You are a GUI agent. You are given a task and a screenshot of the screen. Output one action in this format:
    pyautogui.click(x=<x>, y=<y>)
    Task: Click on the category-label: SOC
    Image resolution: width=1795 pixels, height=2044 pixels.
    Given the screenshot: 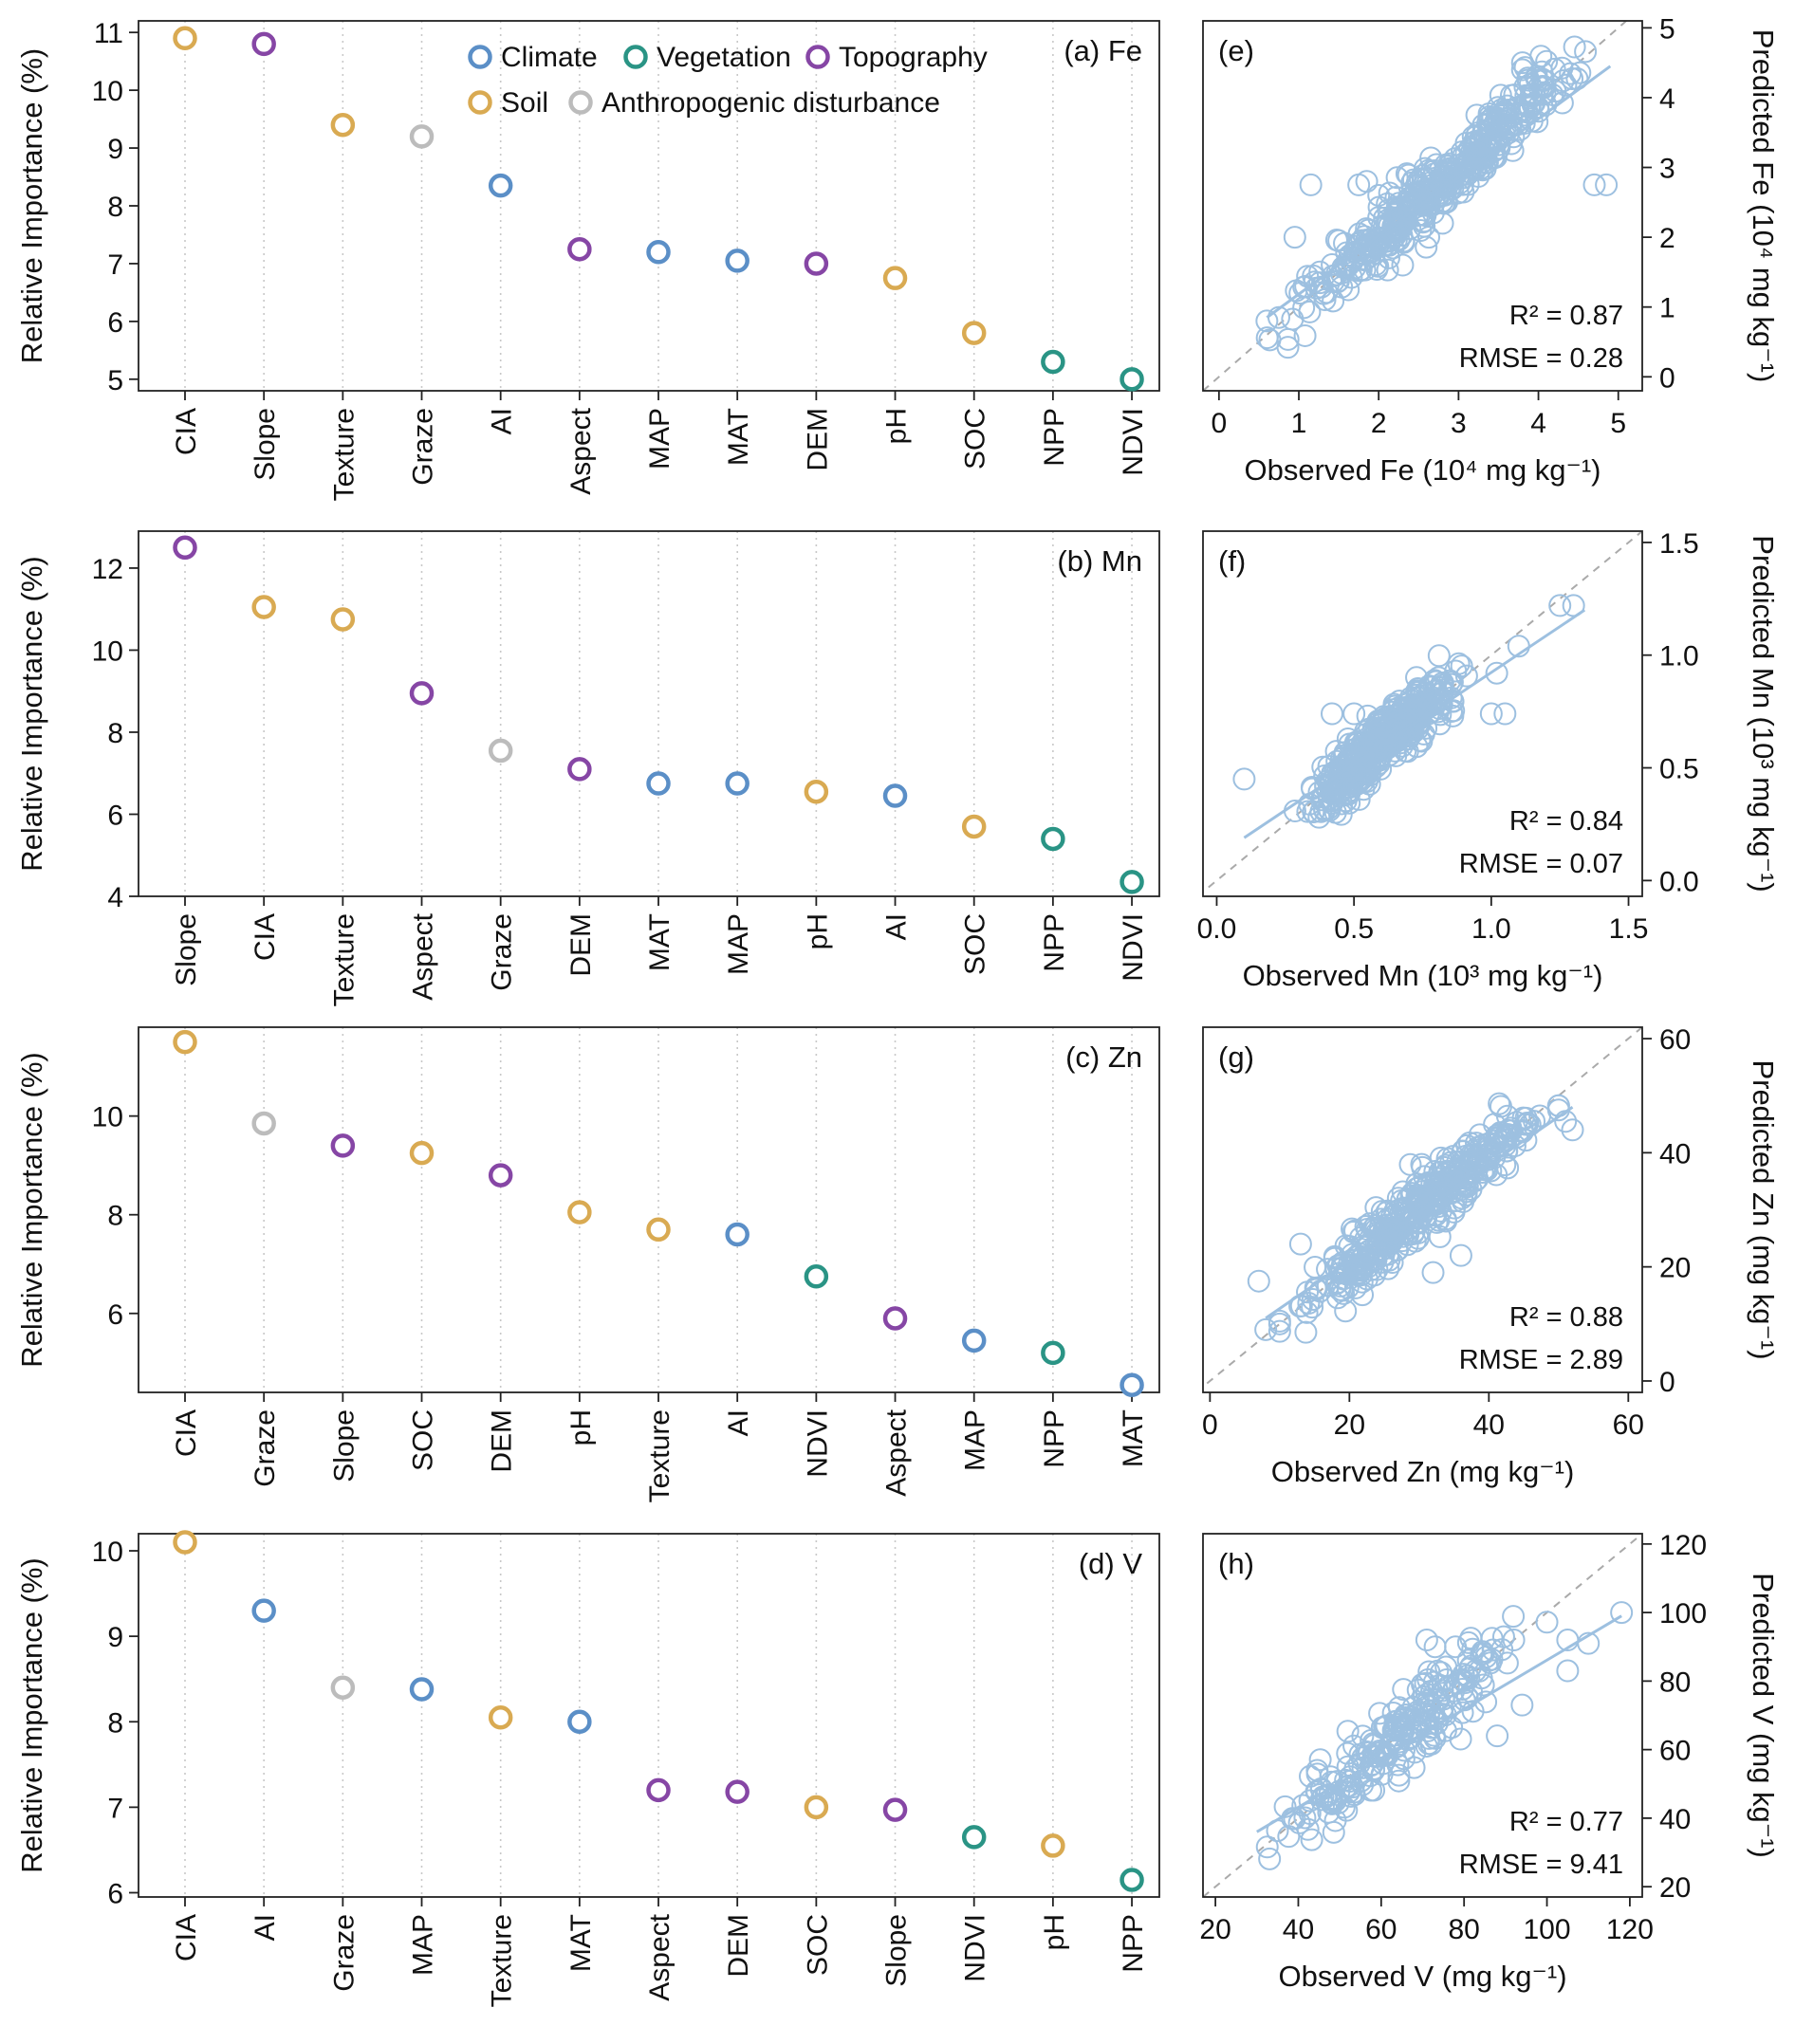 What is the action you would take?
    pyautogui.click(x=975, y=439)
    